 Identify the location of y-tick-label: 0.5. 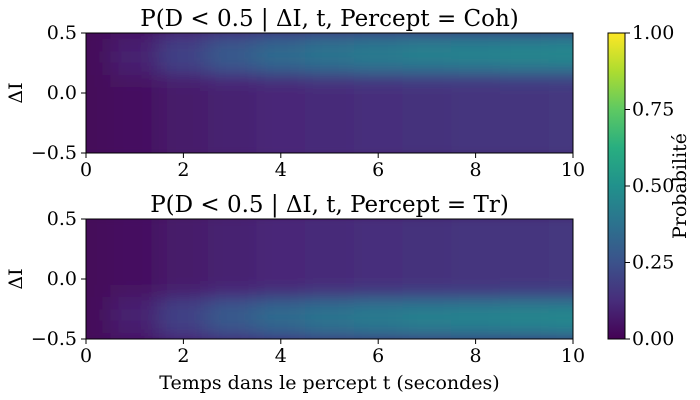
(62, 219).